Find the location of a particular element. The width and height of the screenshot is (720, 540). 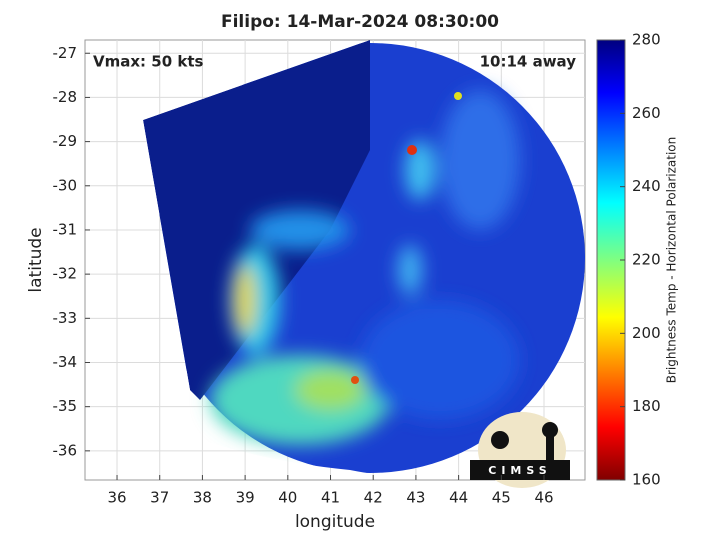

colorbar-tick-label: 200 is located at coordinates (646, 333).